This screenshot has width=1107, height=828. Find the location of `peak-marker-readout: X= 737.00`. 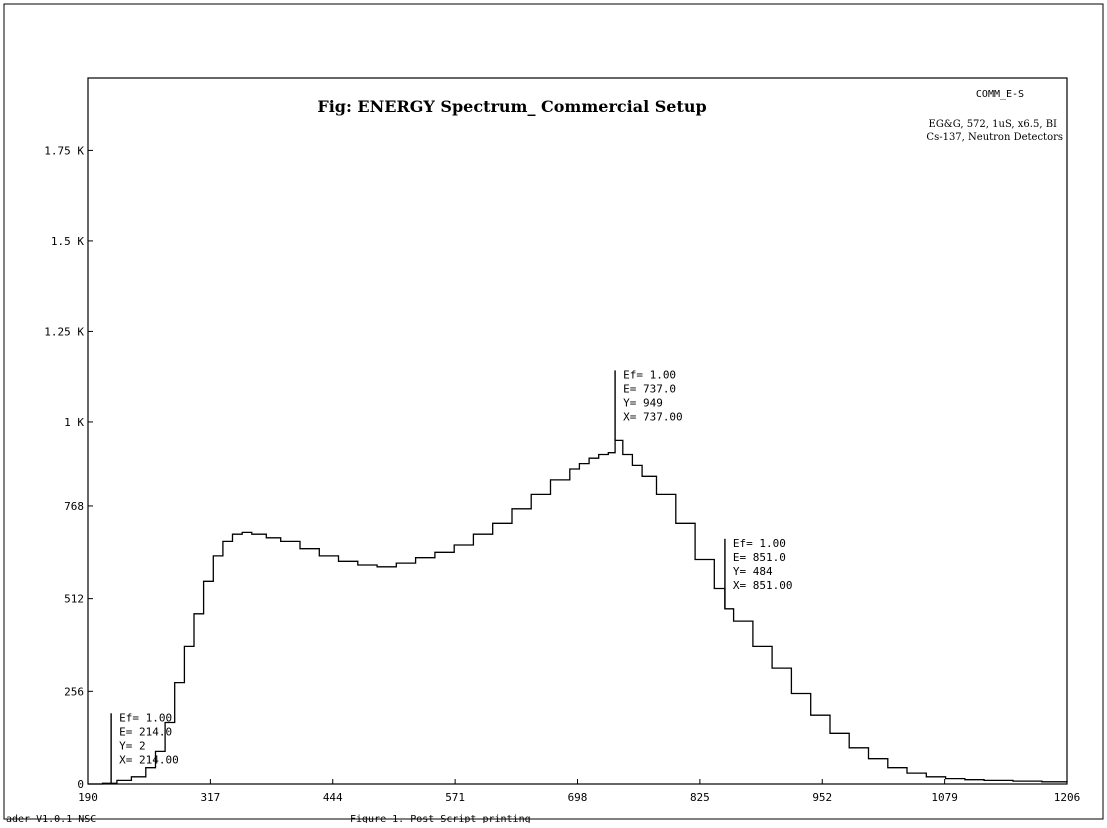

peak-marker-readout: X= 737.00 is located at coordinates (653, 416).